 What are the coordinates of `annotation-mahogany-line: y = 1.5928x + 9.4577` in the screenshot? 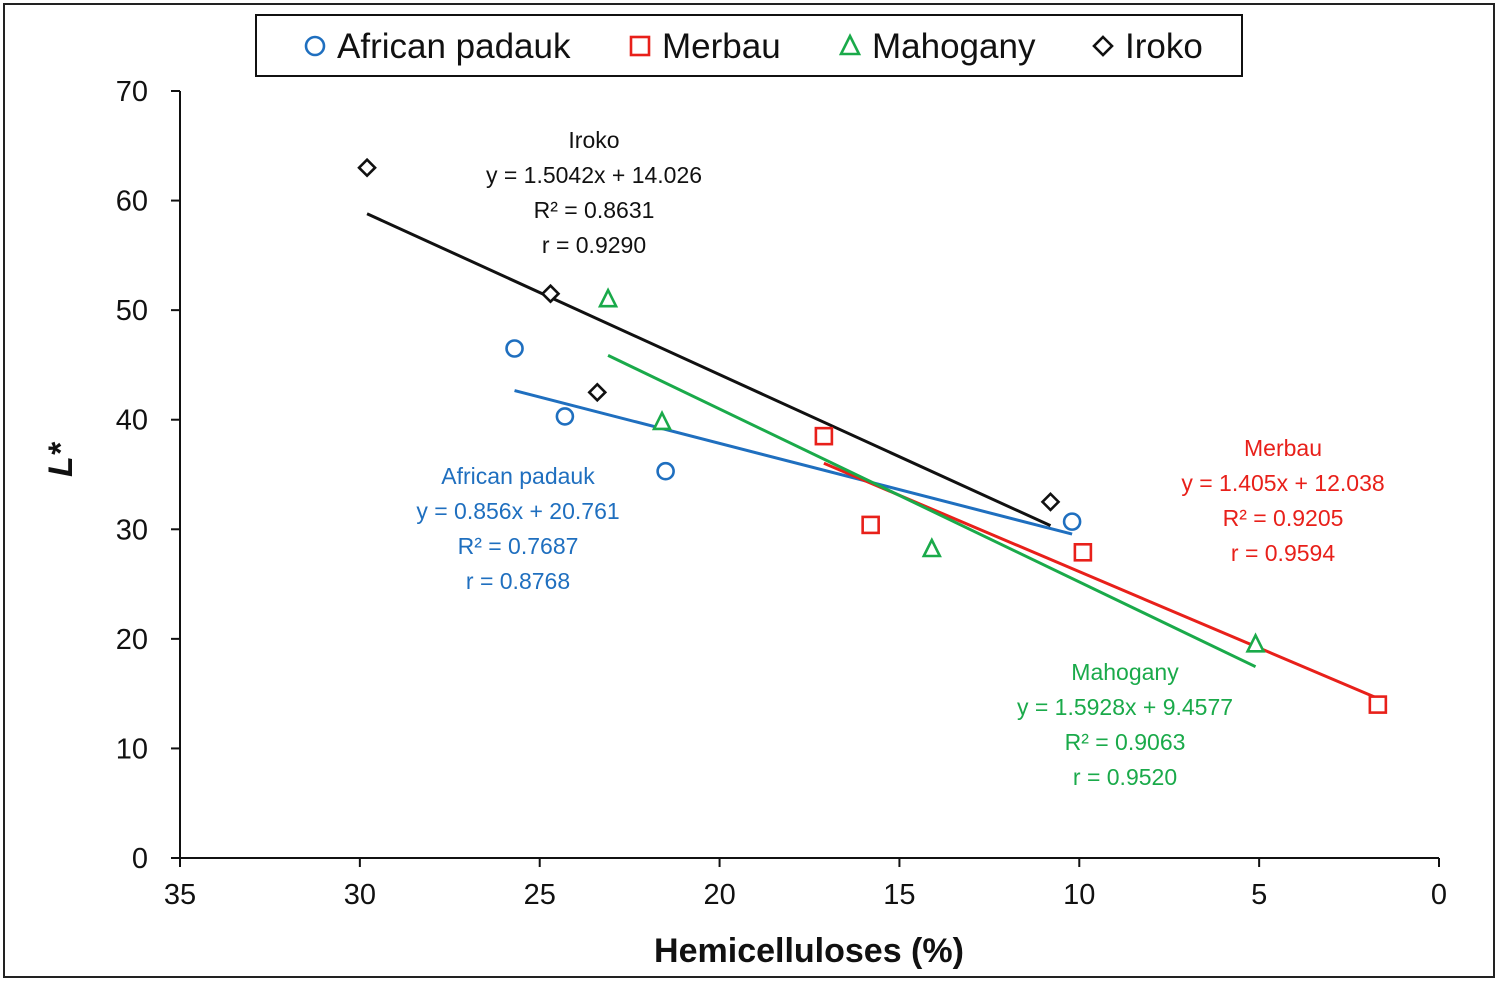 It's located at (1125, 707).